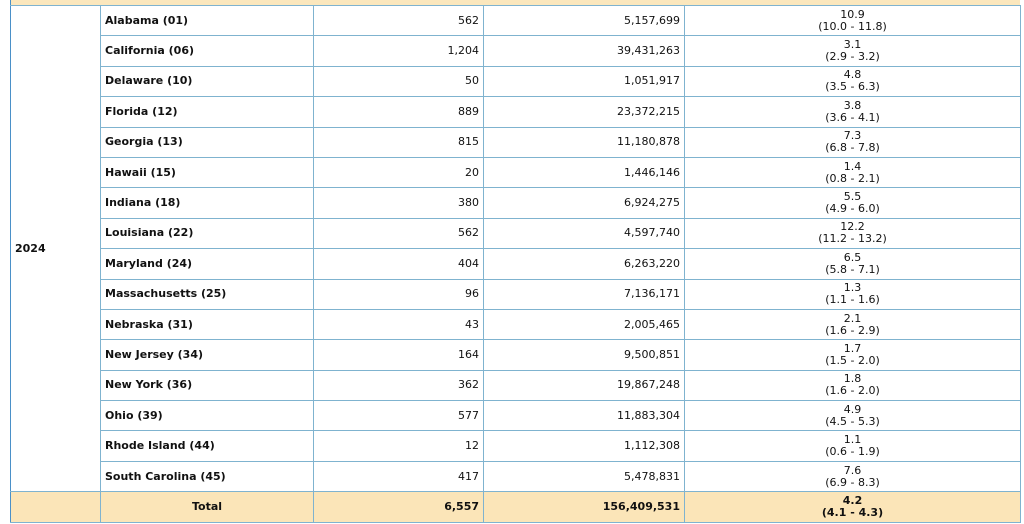 This screenshot has width=1024, height=524. Describe the element at coordinates (852, 421) in the screenshot. I see `confidence-interval: (4.5 - 5.3)` at that location.